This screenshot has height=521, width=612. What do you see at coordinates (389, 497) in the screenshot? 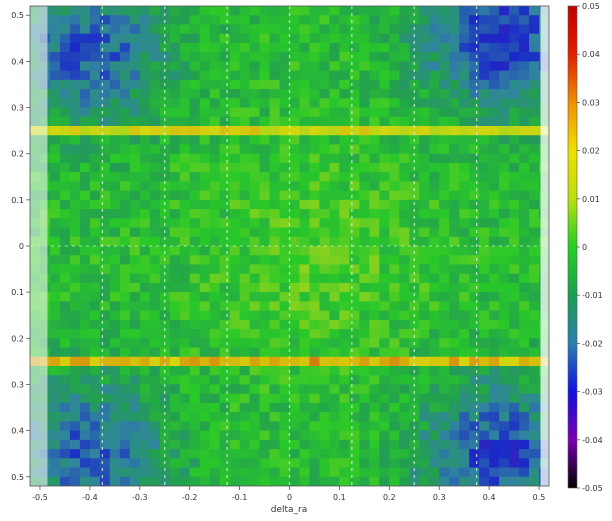
I see `x-tick-label: 0.2` at bounding box center [389, 497].